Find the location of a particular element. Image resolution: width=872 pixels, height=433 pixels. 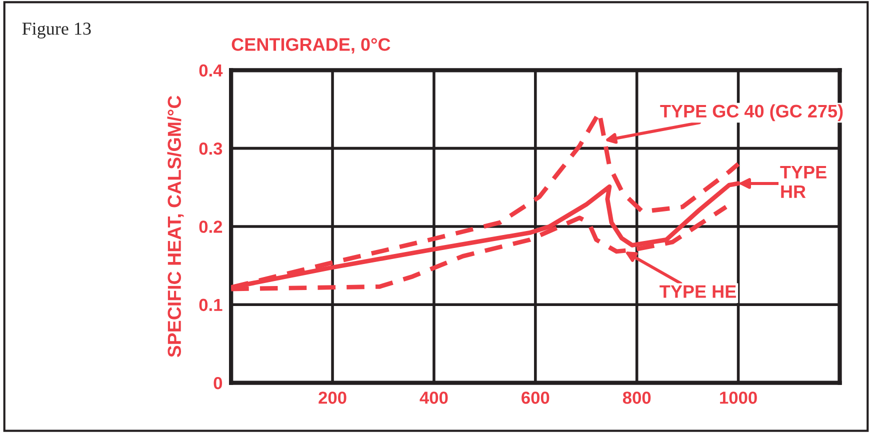

annotation: TYPE GC 40 (GC 275) is located at coordinates (751, 113).